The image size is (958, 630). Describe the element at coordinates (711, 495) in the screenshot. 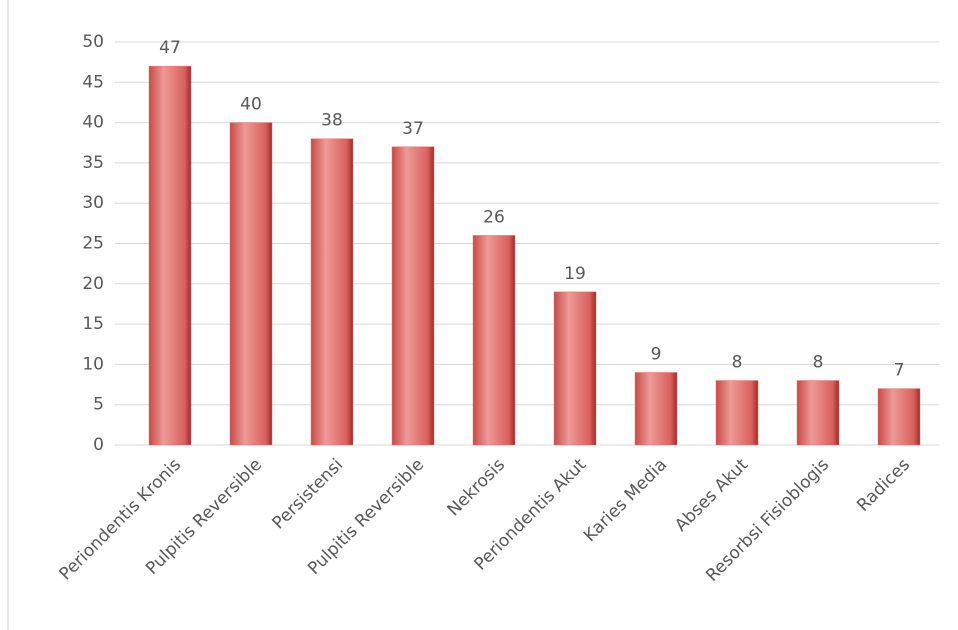

I see `x-tick-label: Abses Akut` at that location.